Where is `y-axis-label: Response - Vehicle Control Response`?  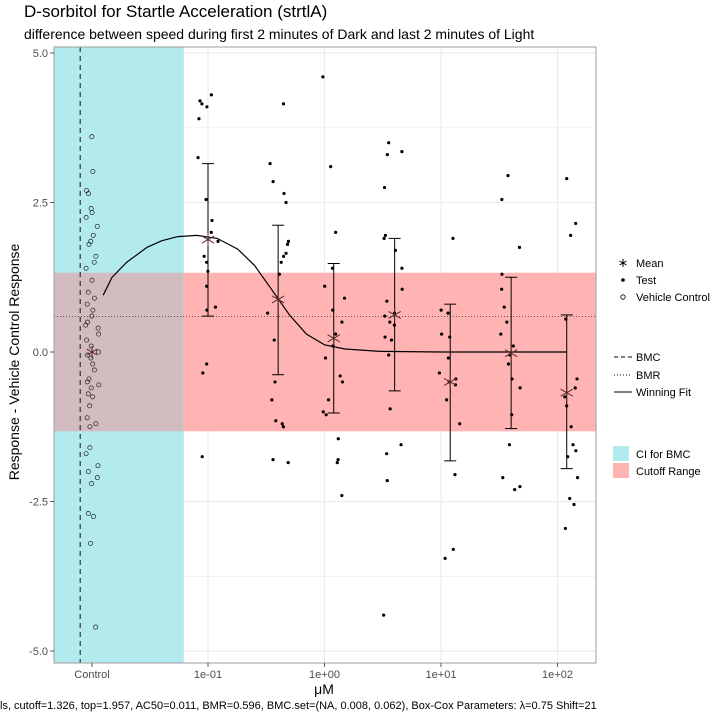
y-axis-label: Response - Vehicle Control Response is located at coordinates (14, 361).